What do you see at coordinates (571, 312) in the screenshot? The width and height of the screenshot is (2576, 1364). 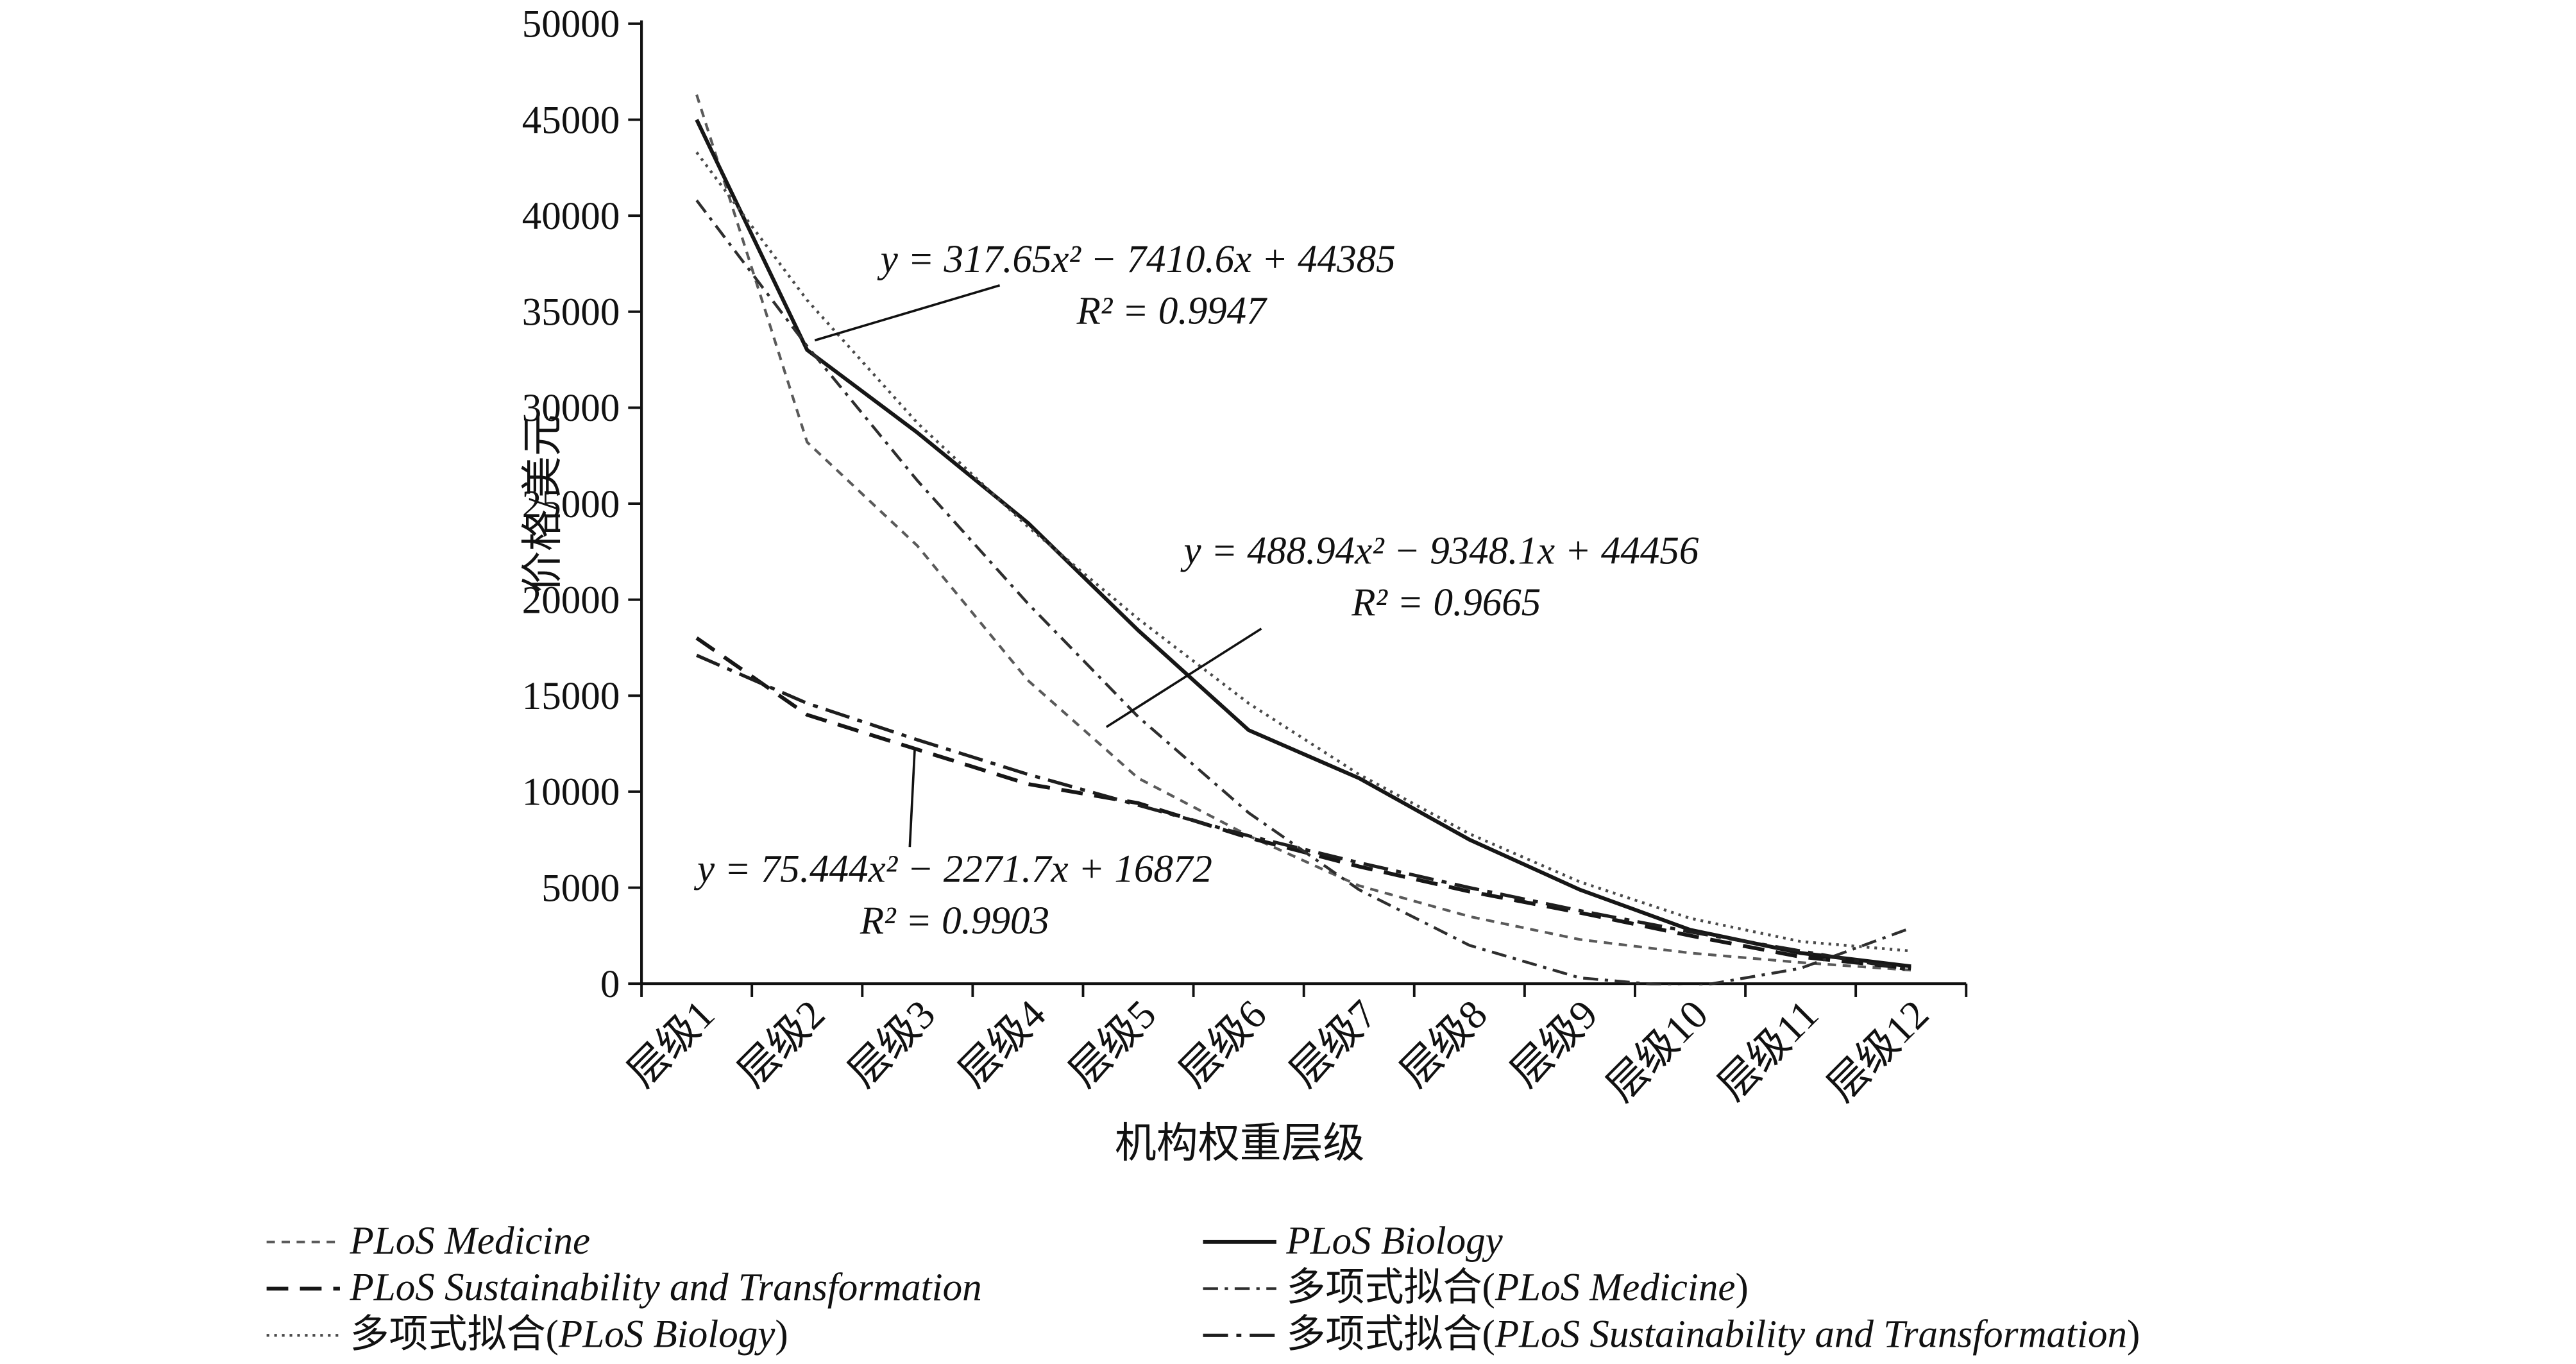 I see `y-tick-label: 35000` at bounding box center [571, 312].